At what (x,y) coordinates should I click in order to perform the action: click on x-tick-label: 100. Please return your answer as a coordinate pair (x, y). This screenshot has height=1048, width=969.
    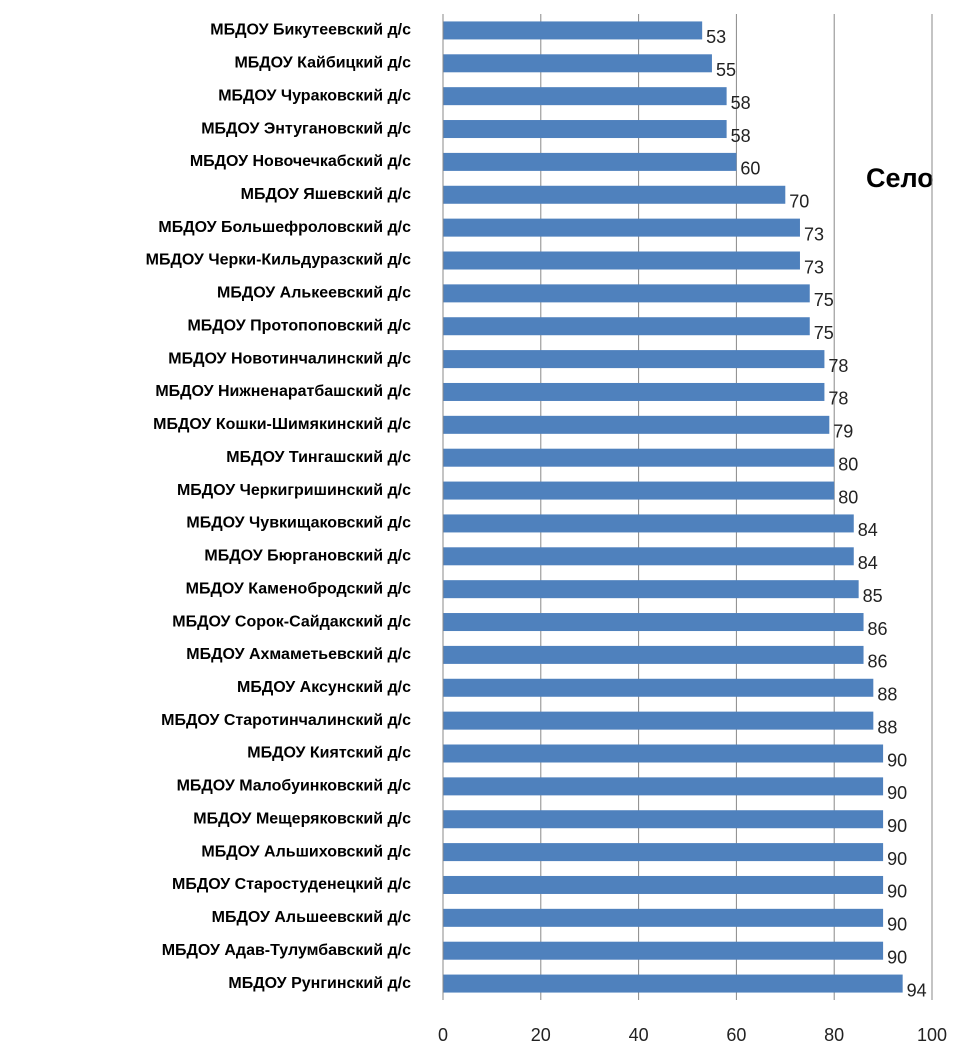
    Looking at the image, I should click on (932, 1035).